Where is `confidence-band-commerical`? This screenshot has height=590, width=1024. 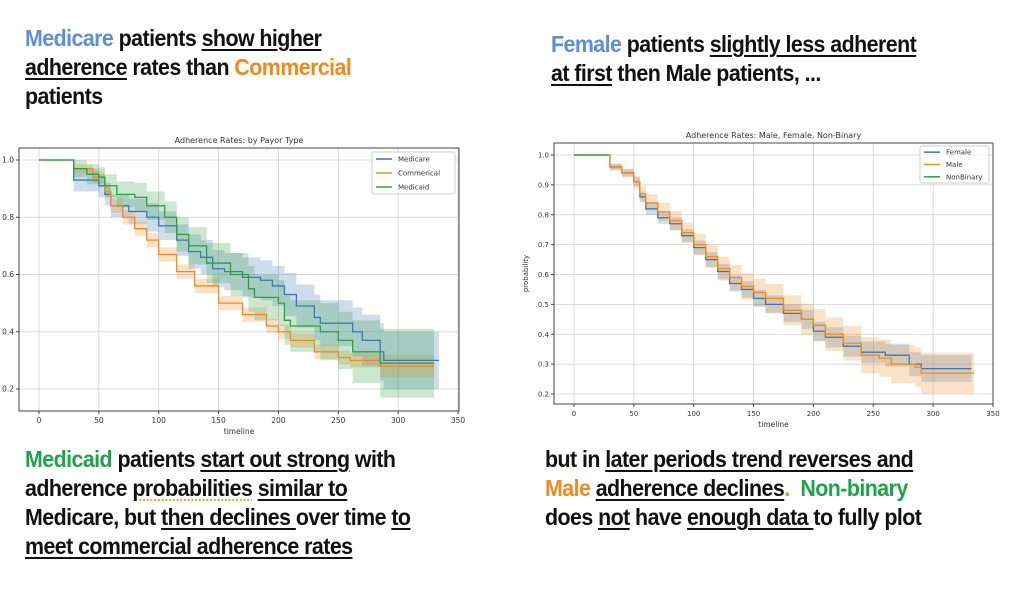
confidence-band-commerical is located at coordinates (237, 269).